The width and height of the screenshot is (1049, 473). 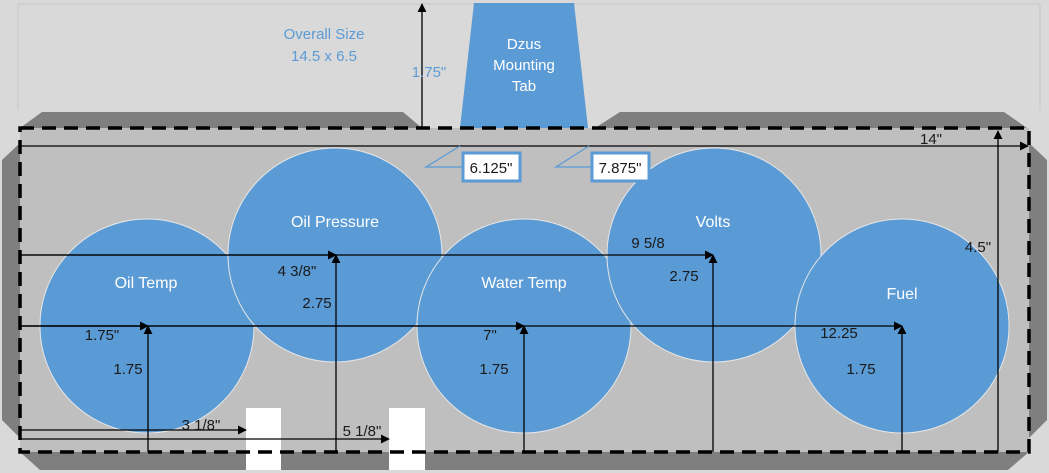 I want to click on tab-edge-box-left, so click(x=491, y=167).